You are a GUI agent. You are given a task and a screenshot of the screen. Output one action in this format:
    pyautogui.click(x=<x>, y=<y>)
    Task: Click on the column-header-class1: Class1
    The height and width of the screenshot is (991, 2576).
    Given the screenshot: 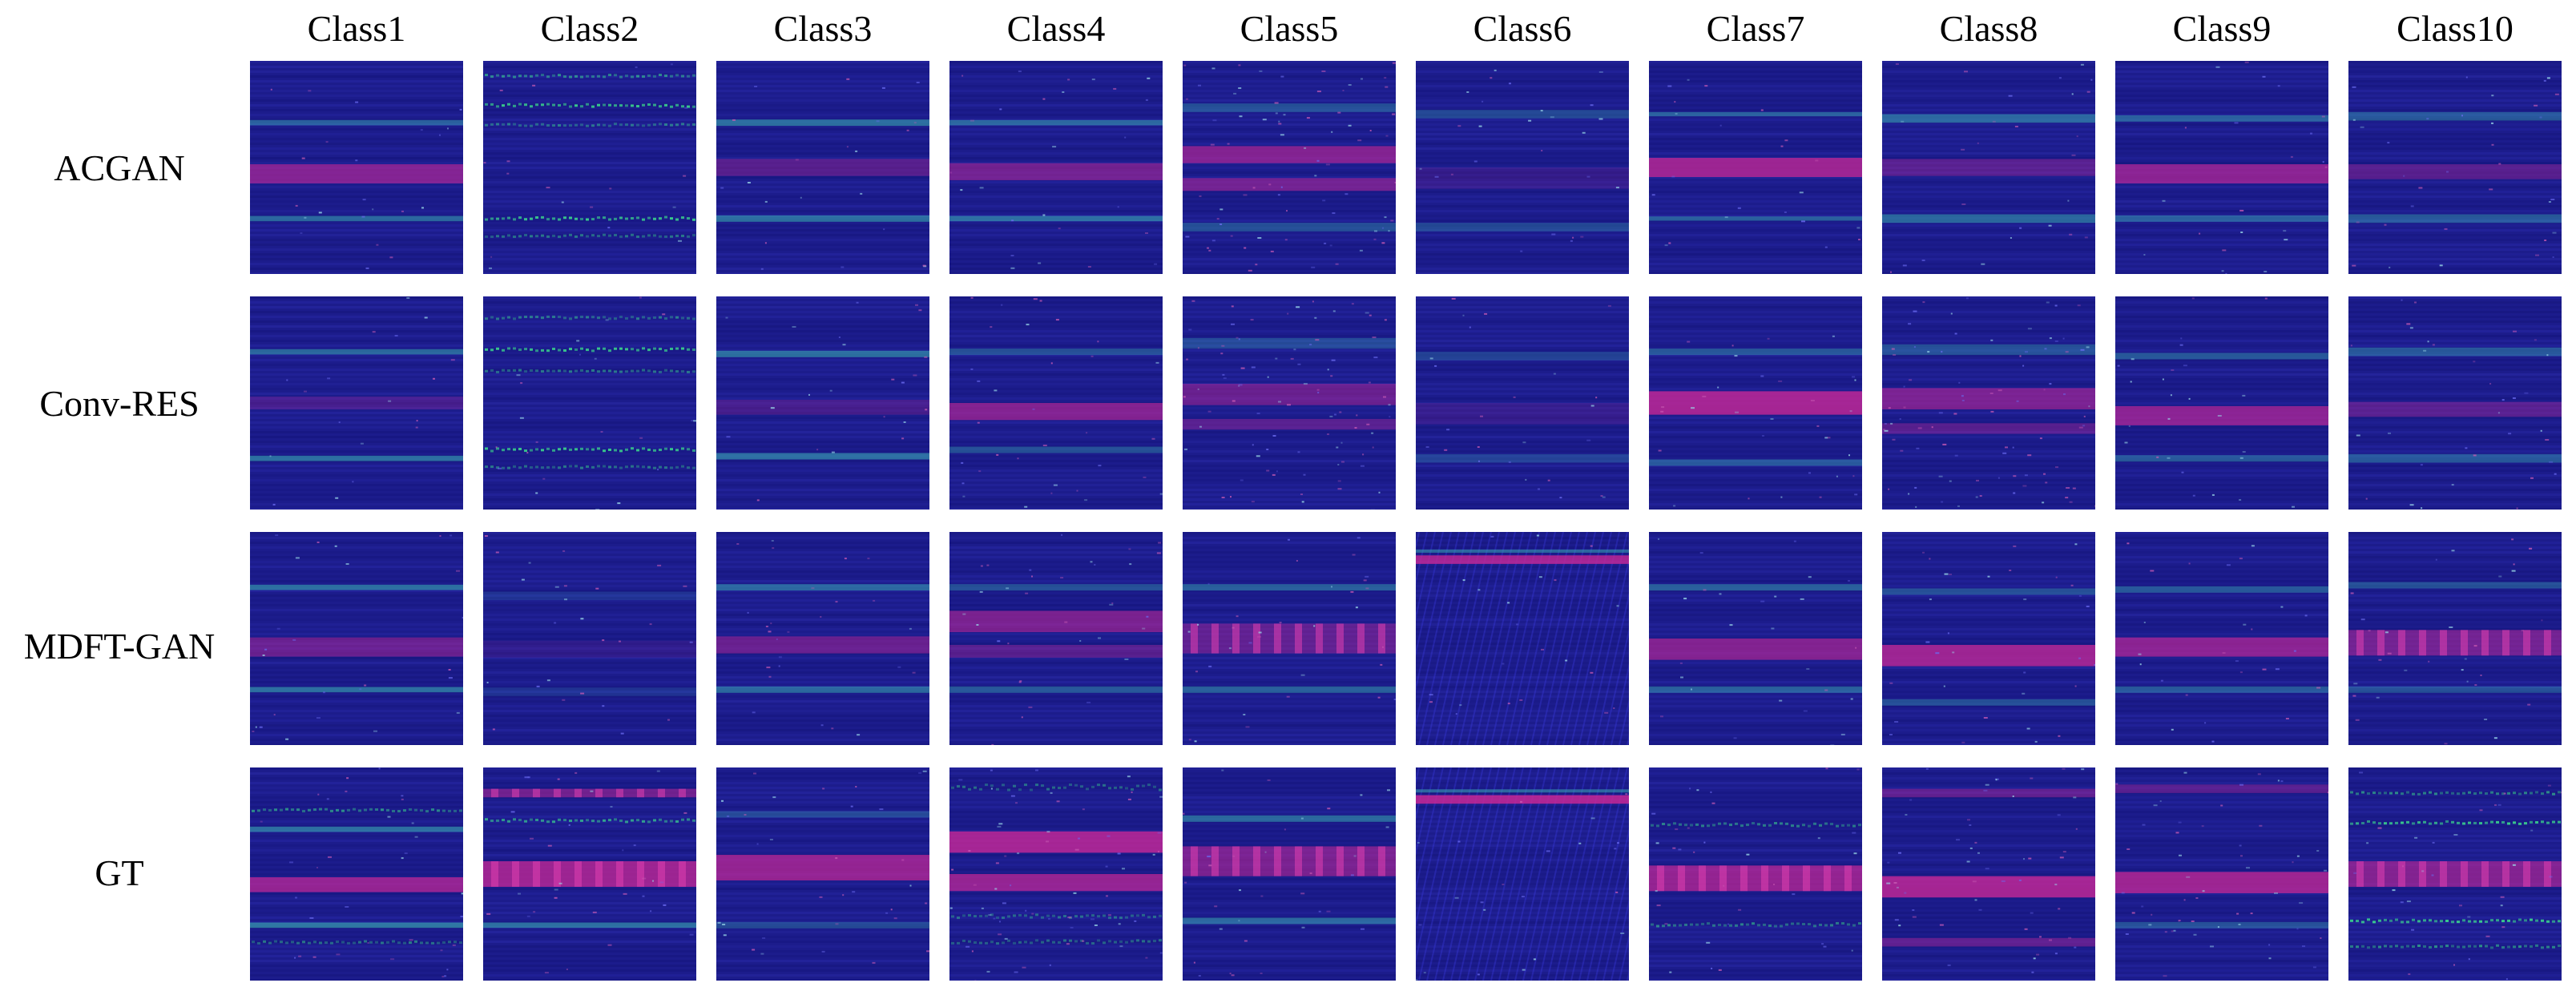 What is the action you would take?
    pyautogui.click(x=356, y=28)
    